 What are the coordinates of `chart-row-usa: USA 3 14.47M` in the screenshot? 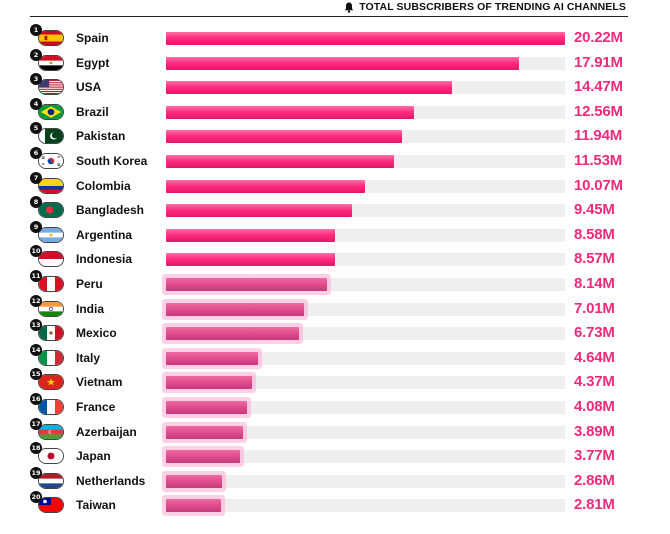 It's located at (335, 86).